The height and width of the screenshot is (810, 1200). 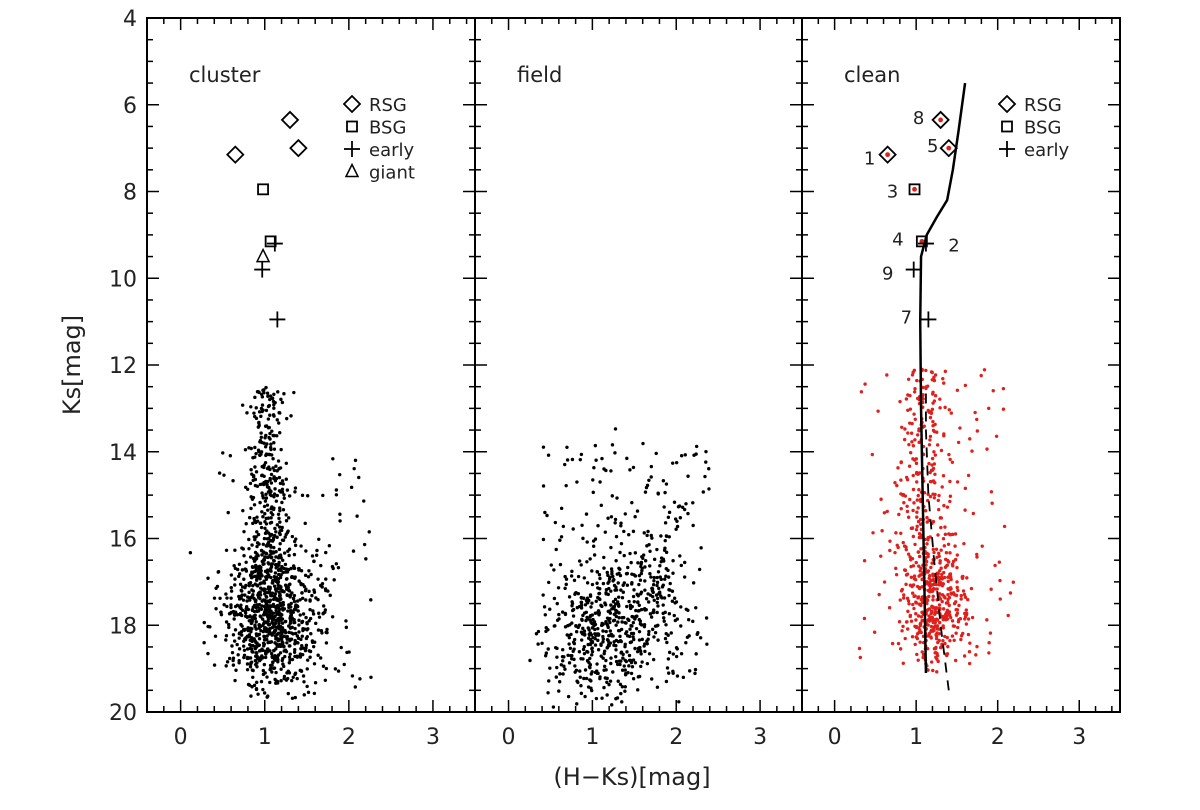 I want to click on y-tick-label: 20, so click(x=123, y=713).